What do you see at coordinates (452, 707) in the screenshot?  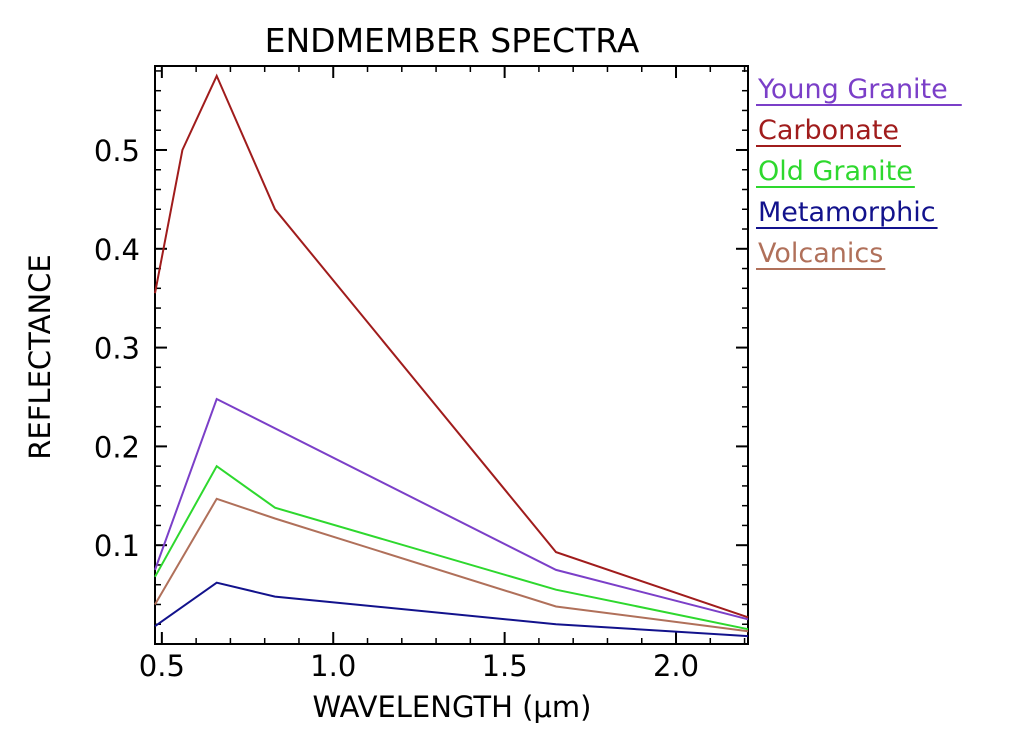 I see `x-axis-label: WAVELENGTH (μm)` at bounding box center [452, 707].